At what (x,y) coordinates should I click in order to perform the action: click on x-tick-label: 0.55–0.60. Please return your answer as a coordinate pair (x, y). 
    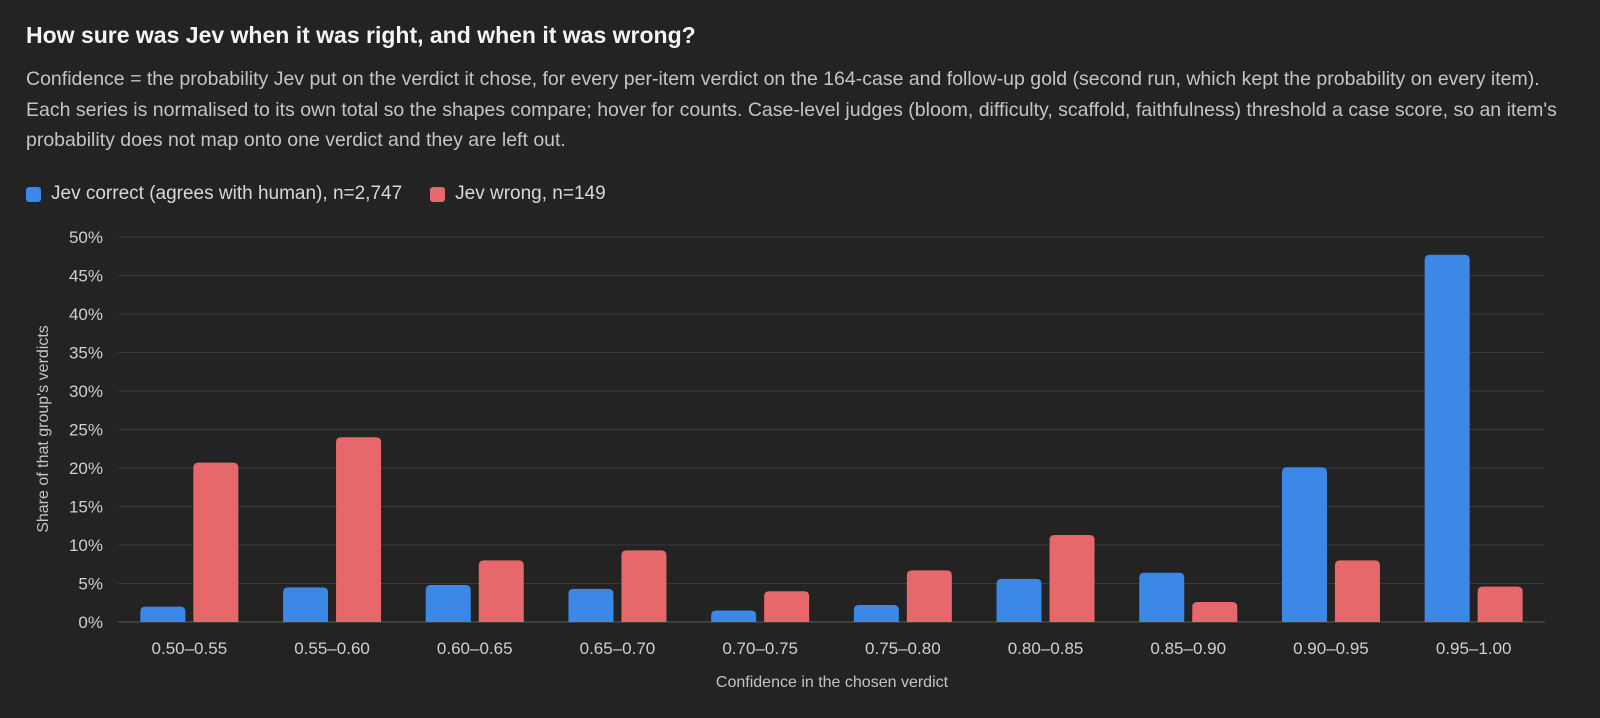
    Looking at the image, I should click on (332, 648).